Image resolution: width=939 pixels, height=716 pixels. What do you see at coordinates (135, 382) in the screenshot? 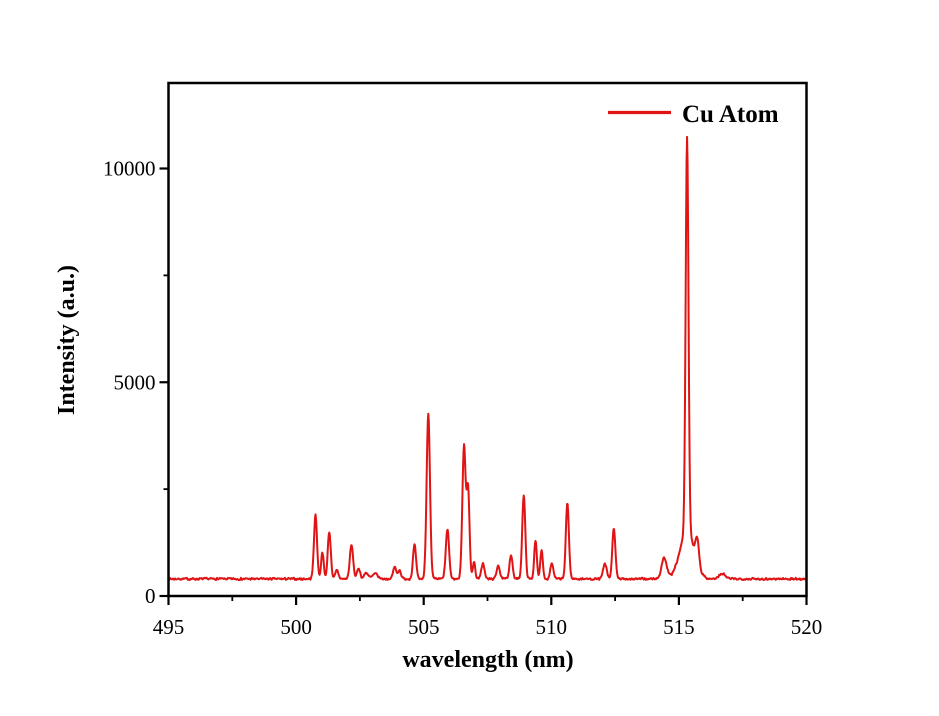
I see `y-tick-label: 5000` at bounding box center [135, 382].